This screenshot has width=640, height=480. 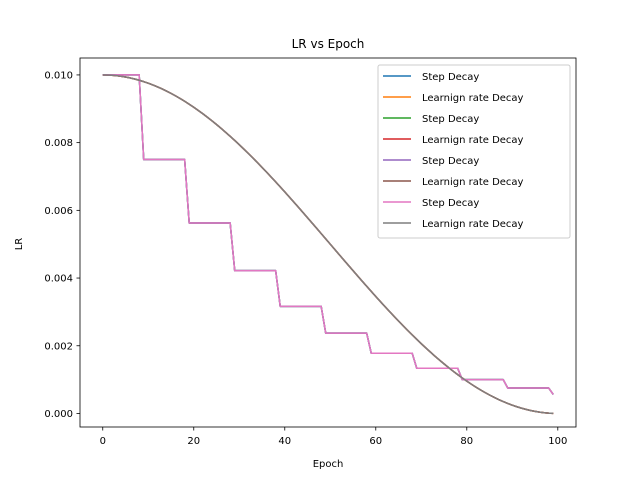 I want to click on legend-label-6: Learnign rate Decay, so click(x=473, y=182).